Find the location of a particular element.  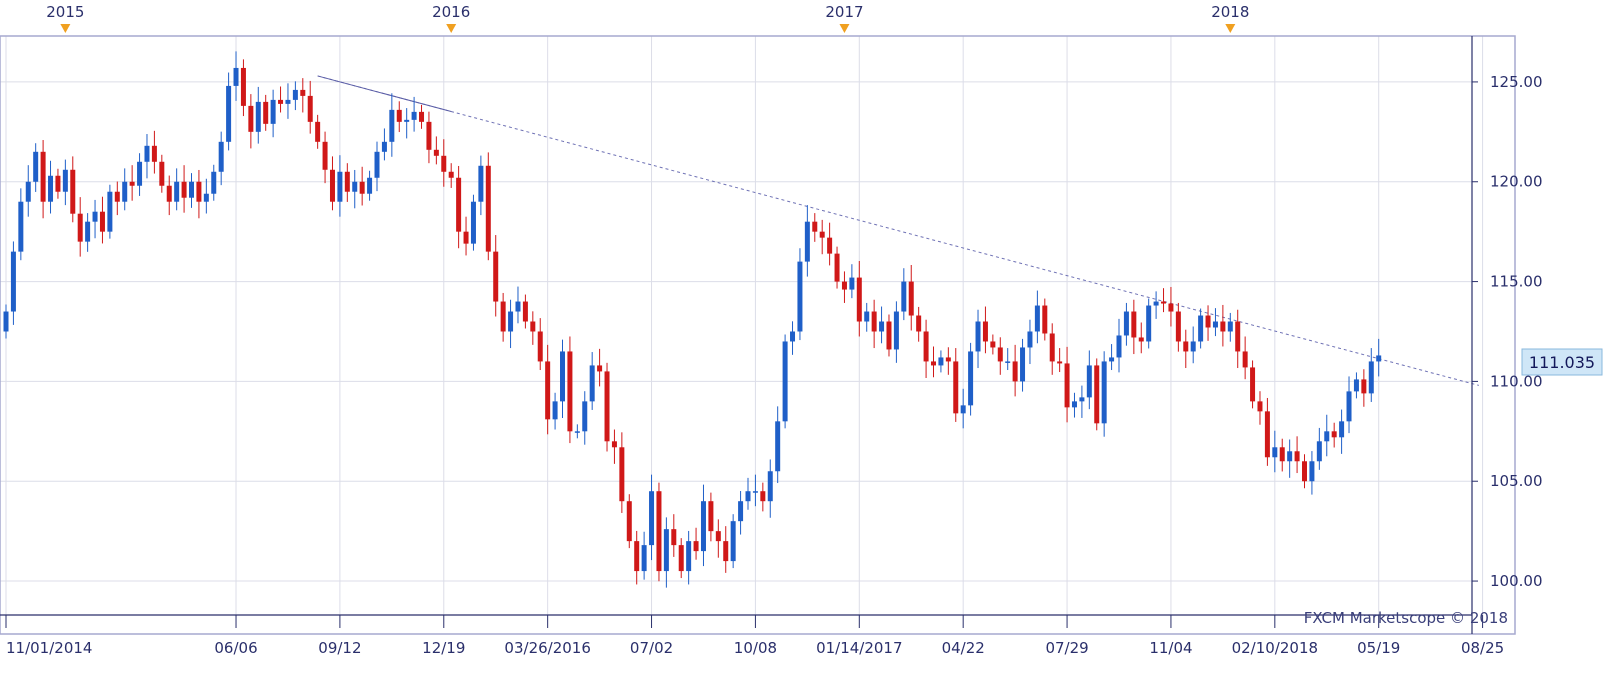

x-tick-label: 01/14/2017 is located at coordinates (859, 648).